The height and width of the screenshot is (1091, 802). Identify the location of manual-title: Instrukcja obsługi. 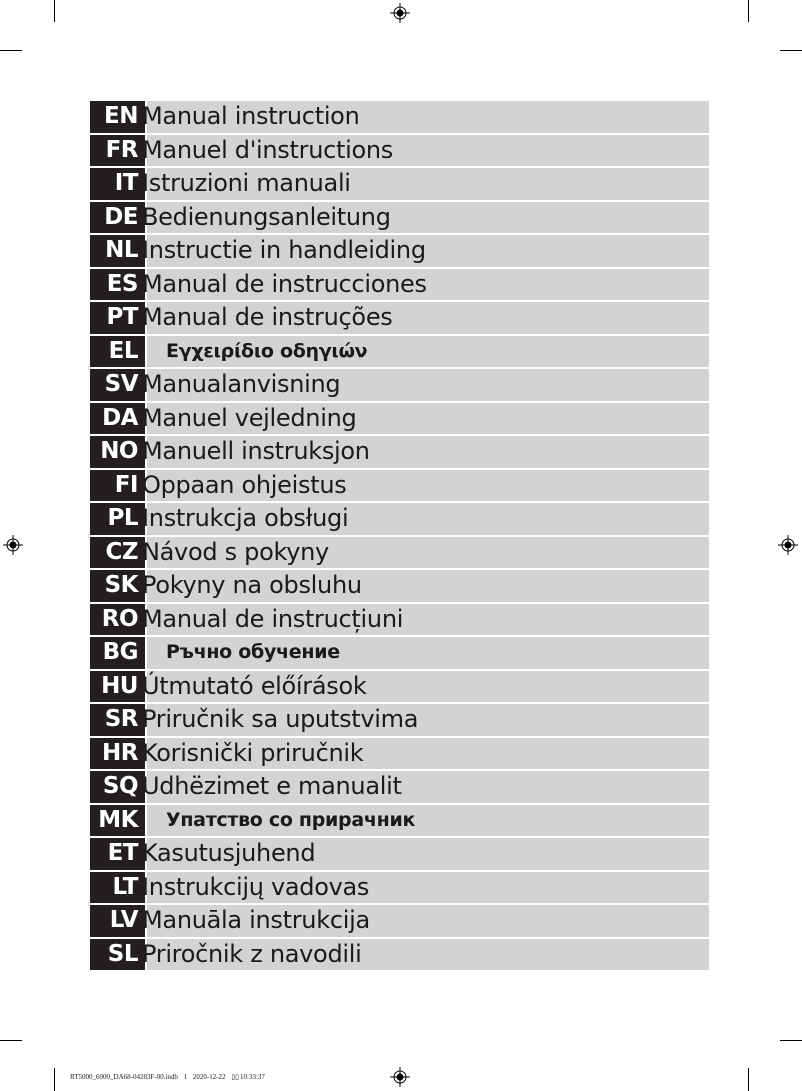
(245, 518).